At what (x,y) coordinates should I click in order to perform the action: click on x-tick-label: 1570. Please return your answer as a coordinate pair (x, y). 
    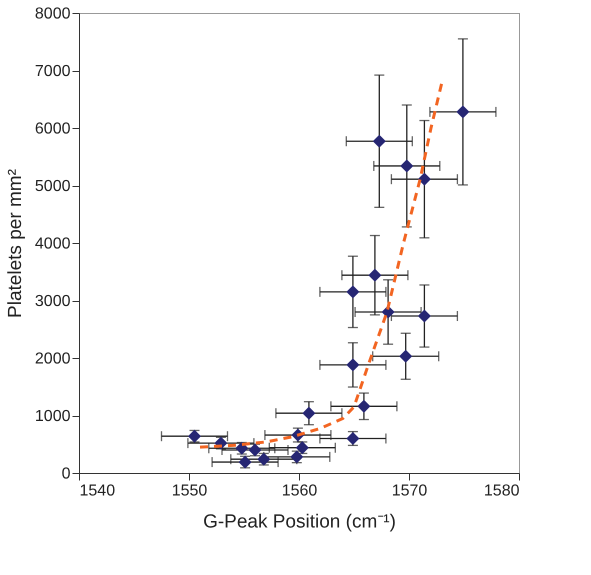
    Looking at the image, I should click on (410, 491).